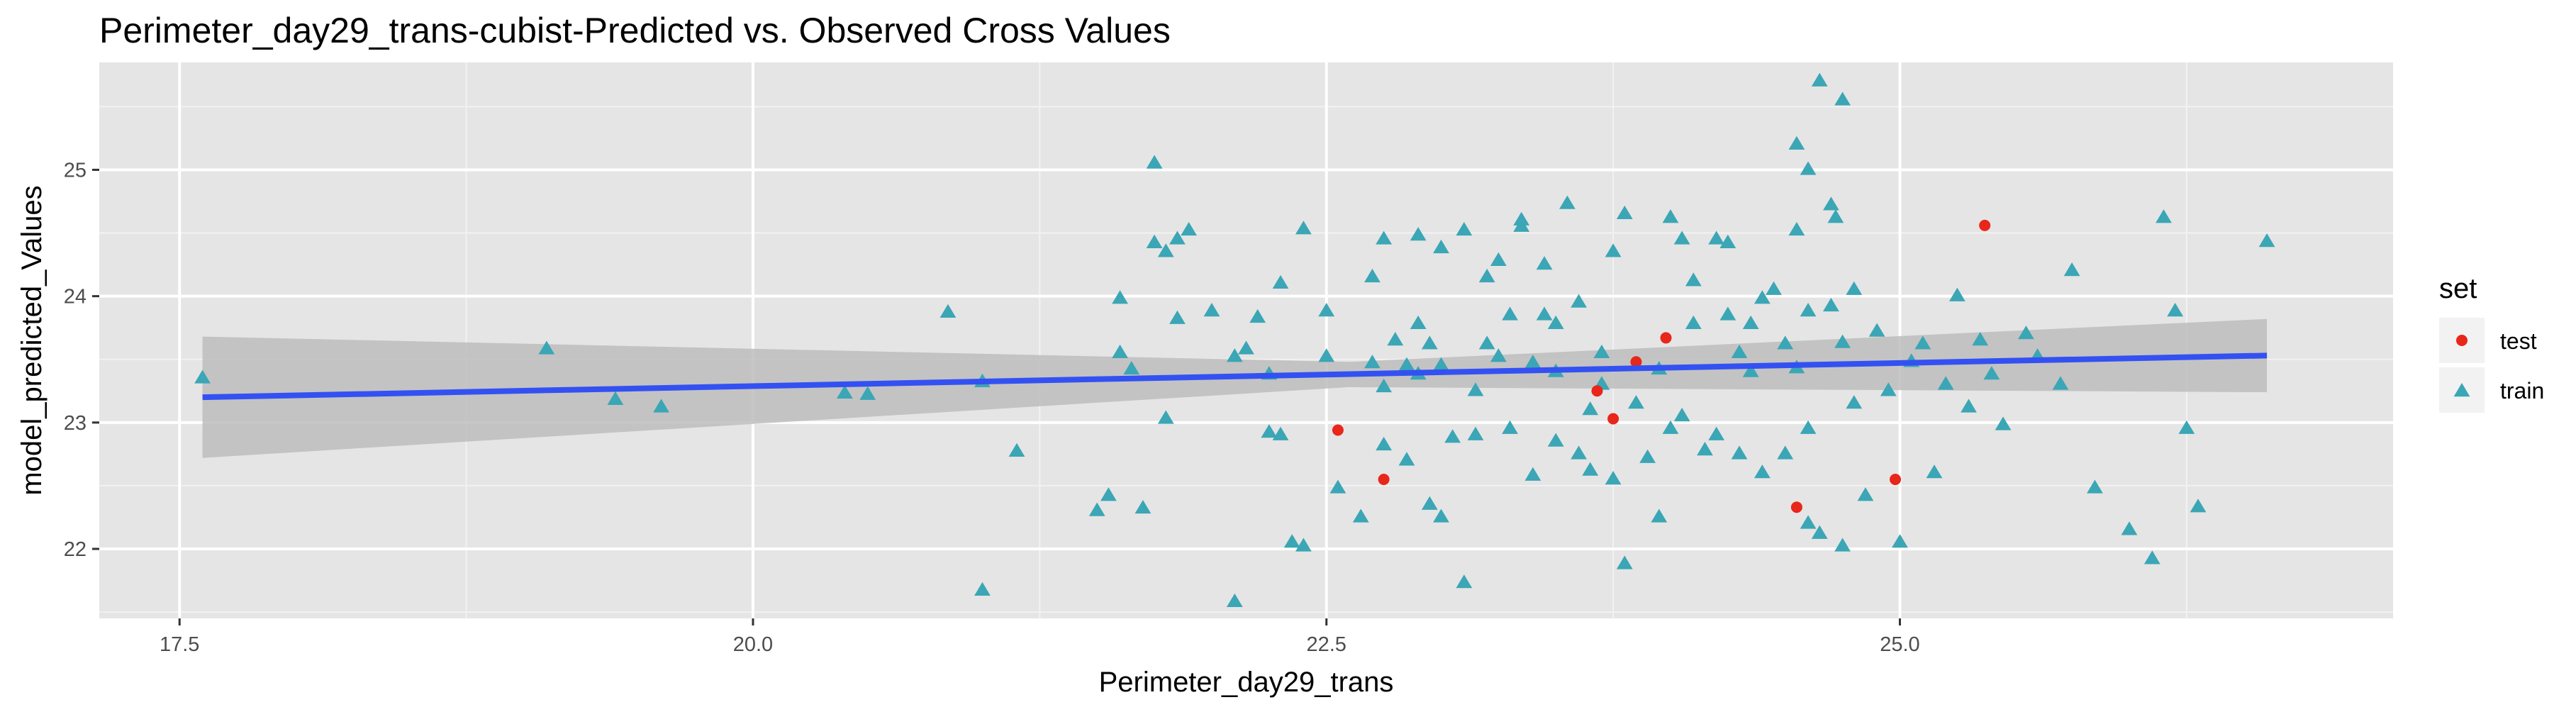  Describe the element at coordinates (2518, 341) in the screenshot. I see `legend-label-test: test` at that location.